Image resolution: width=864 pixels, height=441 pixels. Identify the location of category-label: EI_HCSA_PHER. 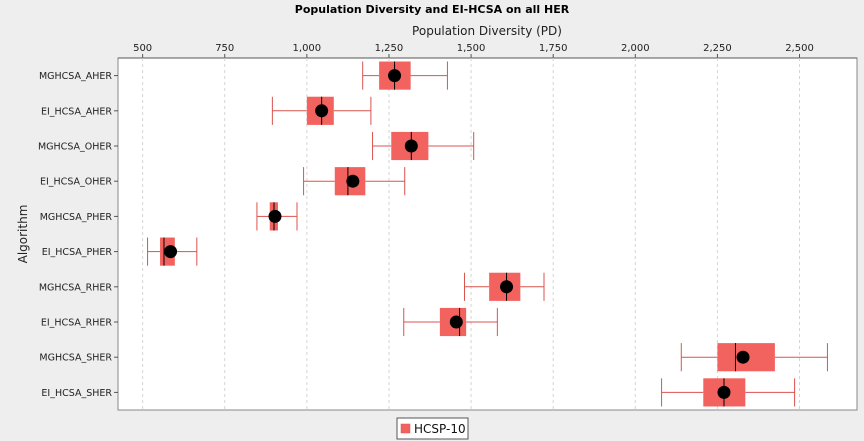
(77, 252).